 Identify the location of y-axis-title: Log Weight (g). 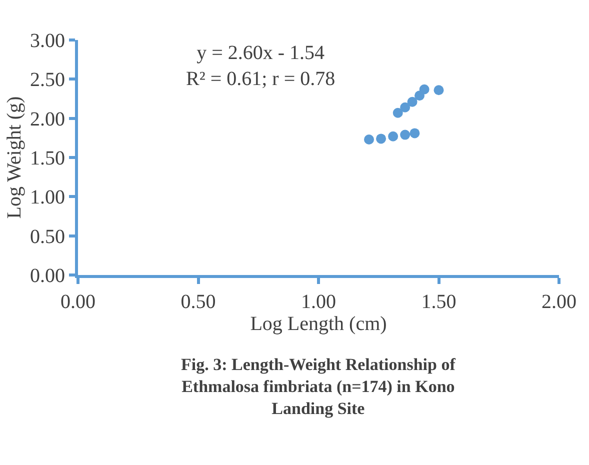
(15, 157).